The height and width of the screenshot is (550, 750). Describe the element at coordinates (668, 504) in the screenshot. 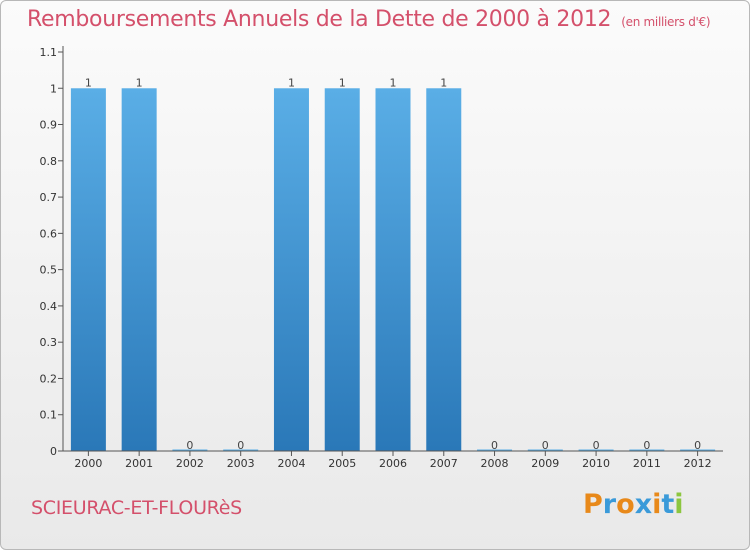

I see `logo-letter: t` at that location.